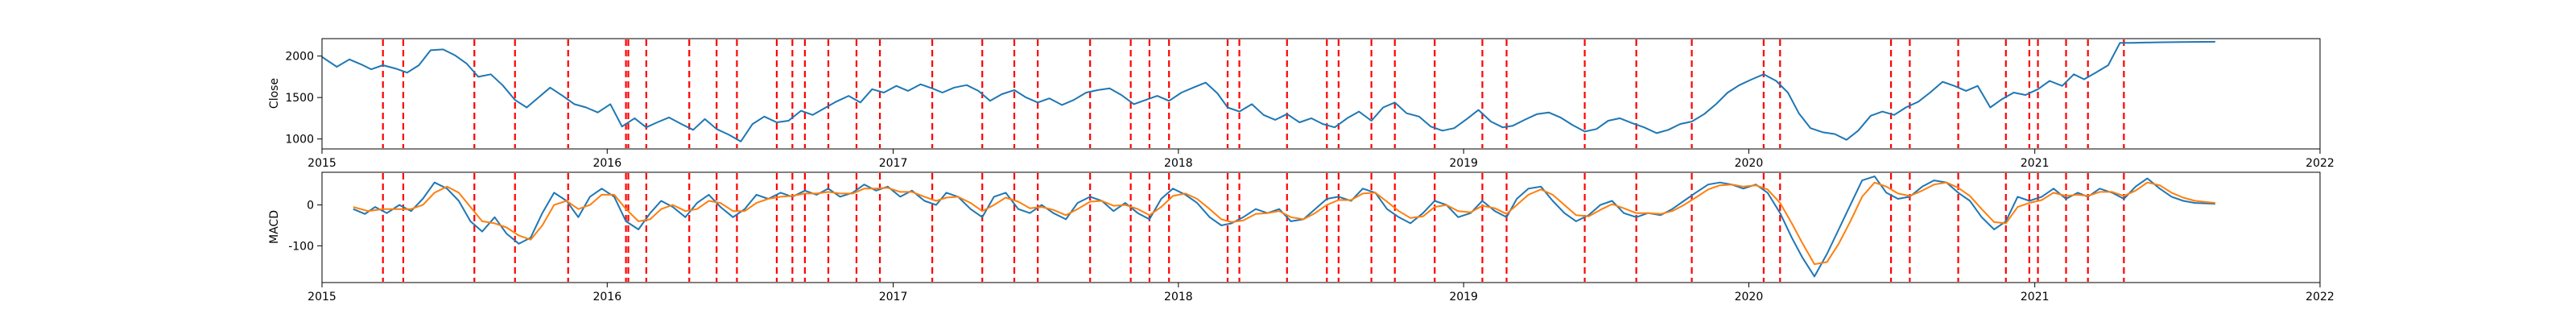  I want to click on close-y-ticks: 1000 1500 2000, so click(303, 99).